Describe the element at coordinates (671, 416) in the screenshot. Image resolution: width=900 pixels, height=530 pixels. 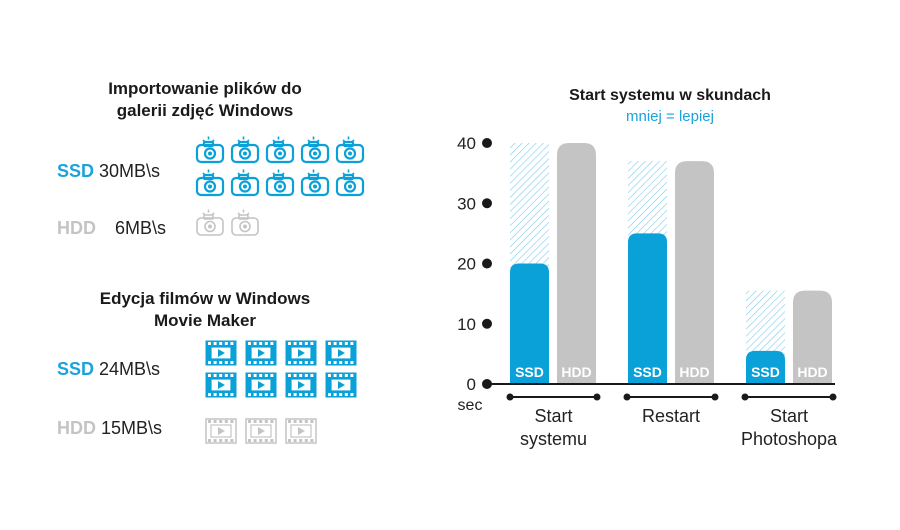
I see `x-tick-label: Restart` at that location.